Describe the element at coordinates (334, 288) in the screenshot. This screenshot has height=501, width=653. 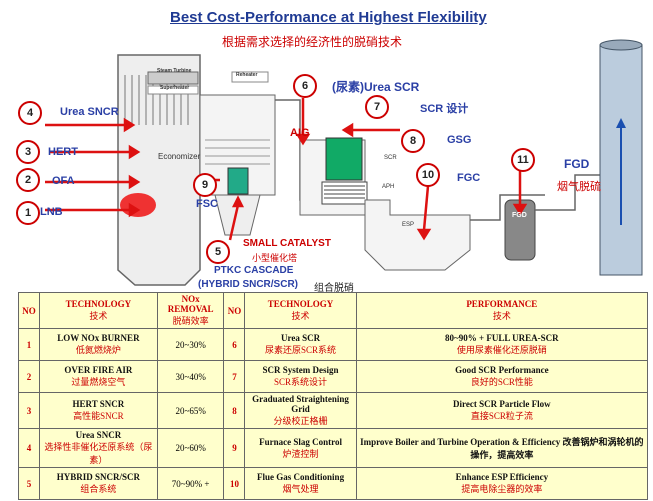
I see `hybrid-cn-label: 组合脱硝` at that location.